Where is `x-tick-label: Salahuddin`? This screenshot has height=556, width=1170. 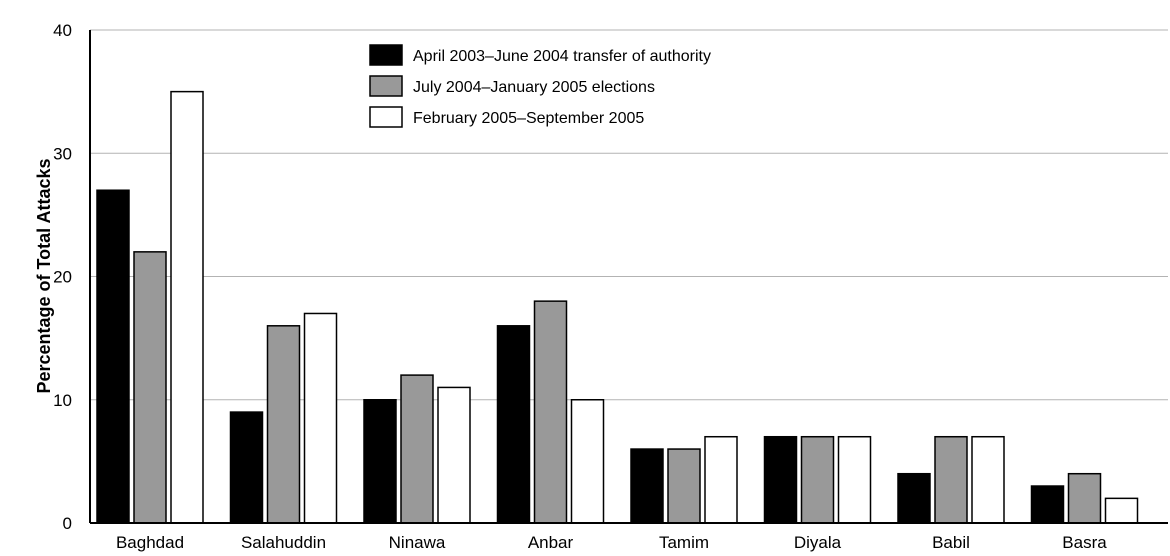
x-tick-label: Salahuddin is located at coordinates (283, 542).